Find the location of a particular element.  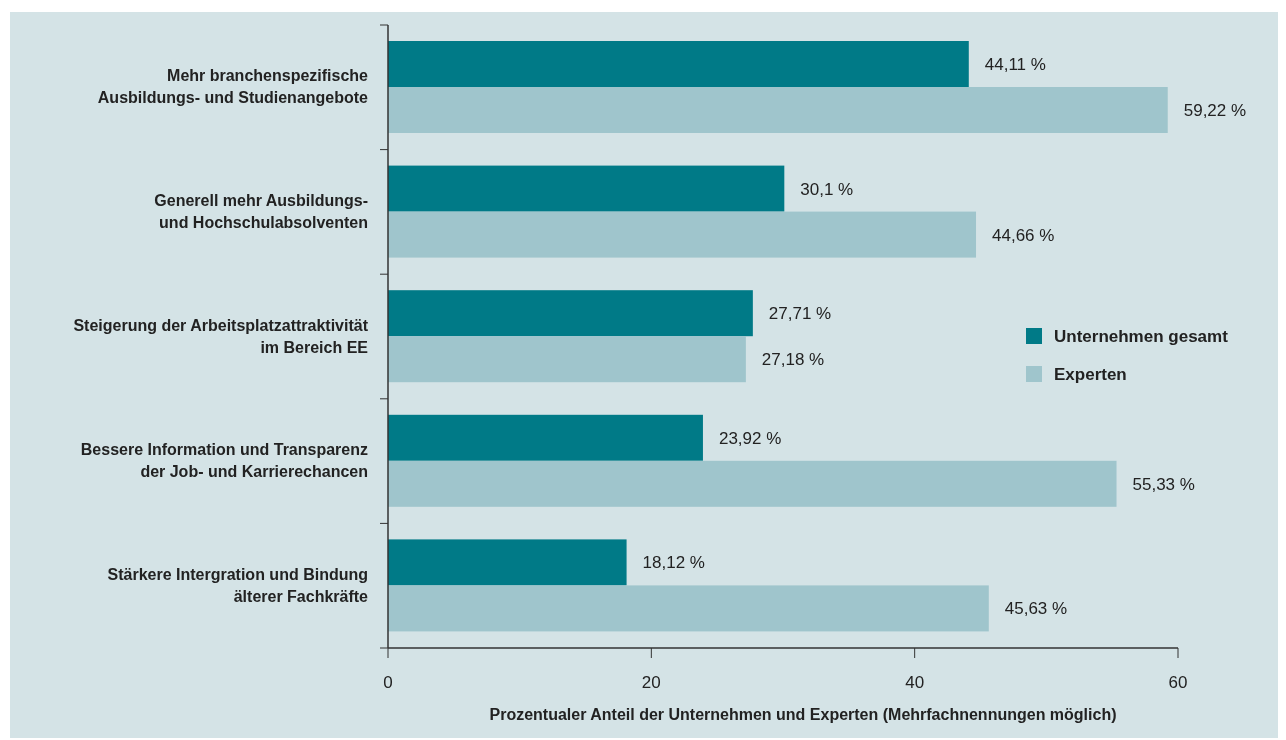

data-label: 44,11 % is located at coordinates (1015, 64).